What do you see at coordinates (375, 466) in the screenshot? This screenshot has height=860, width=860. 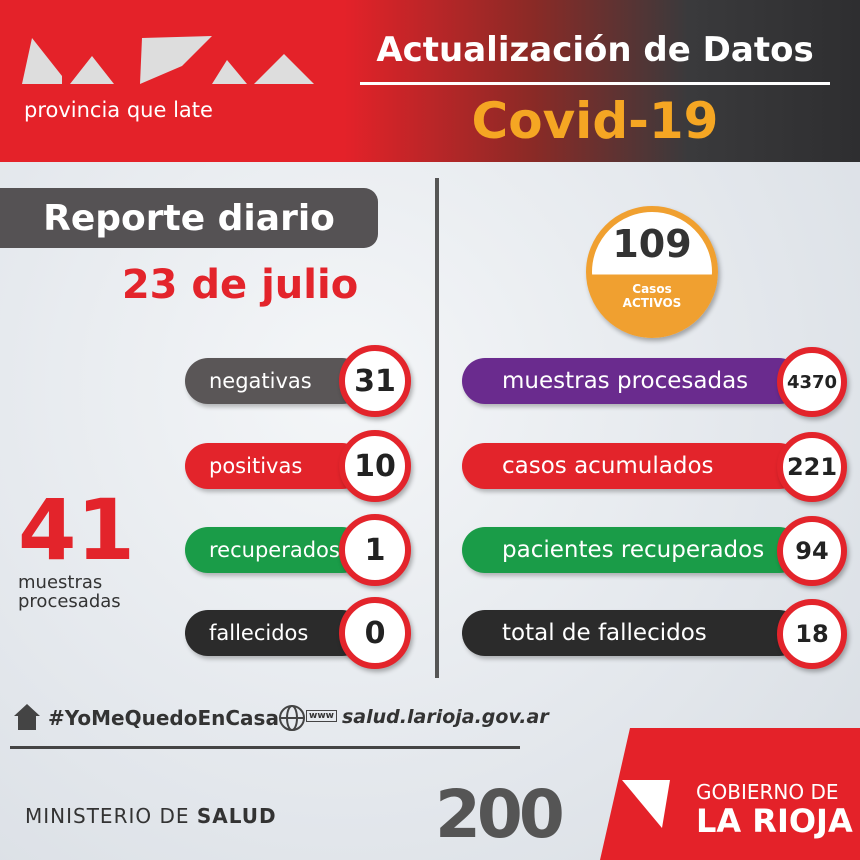 I see `daily-value: 10` at bounding box center [375, 466].